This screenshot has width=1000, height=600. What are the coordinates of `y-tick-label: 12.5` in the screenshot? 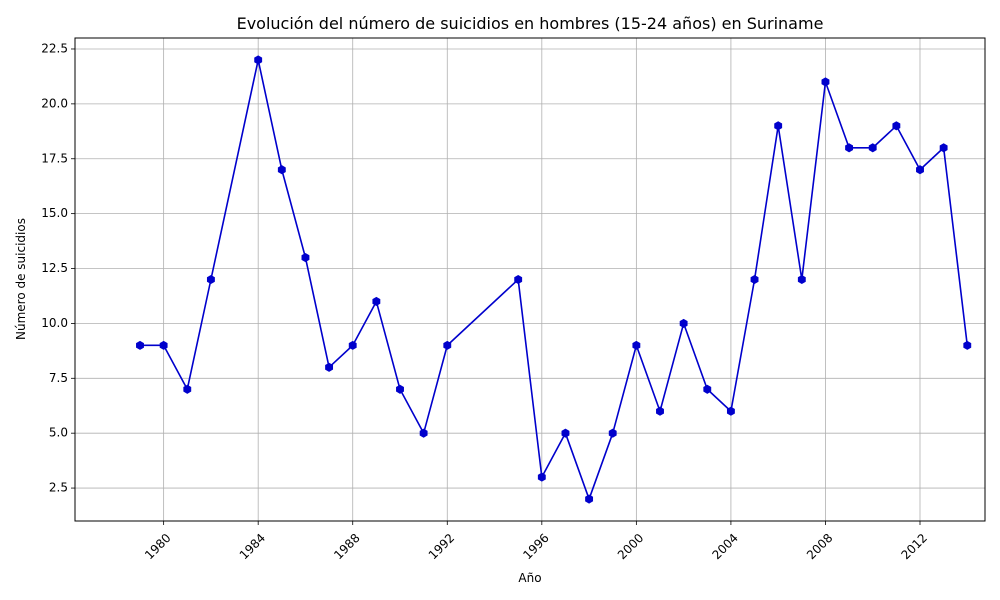 It's located at (54, 268).